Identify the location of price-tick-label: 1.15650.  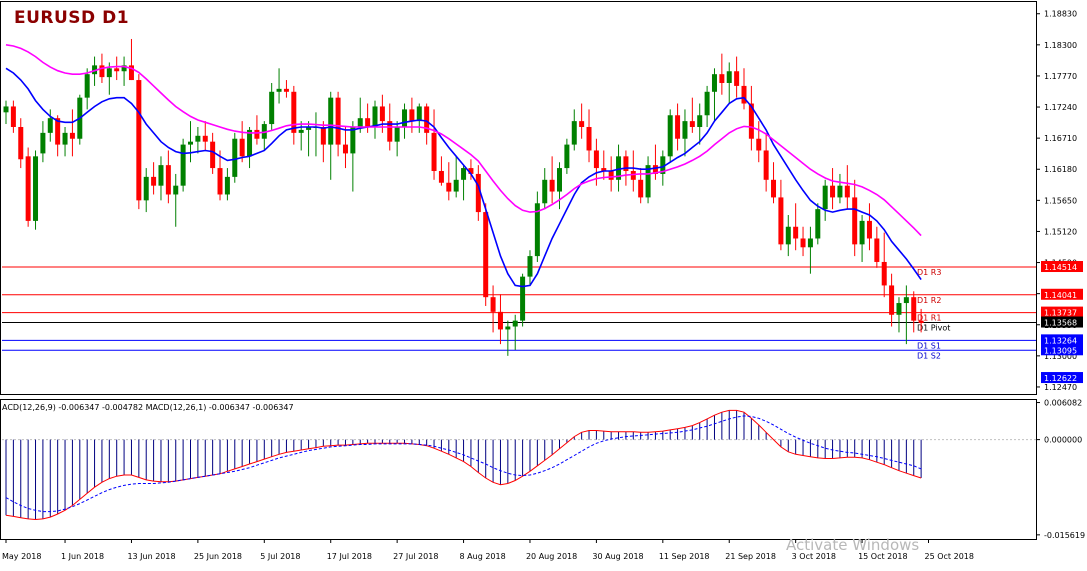
(1060, 200).